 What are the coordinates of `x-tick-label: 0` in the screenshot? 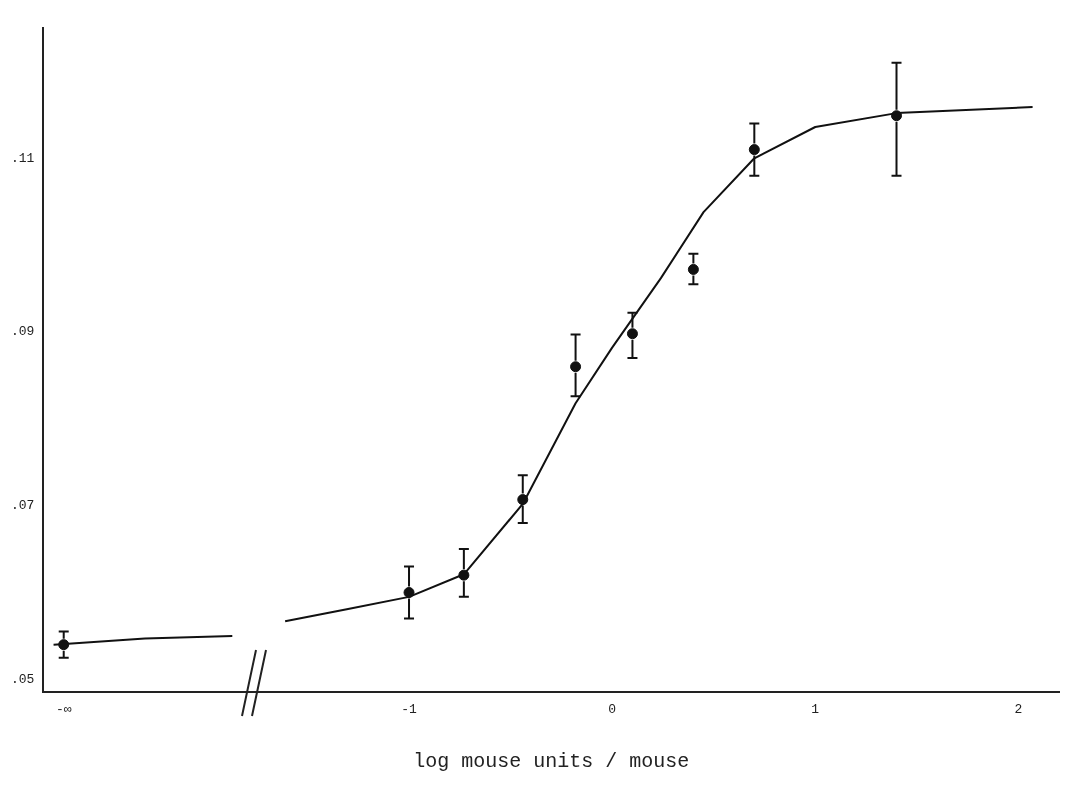 It's located at (612, 709).